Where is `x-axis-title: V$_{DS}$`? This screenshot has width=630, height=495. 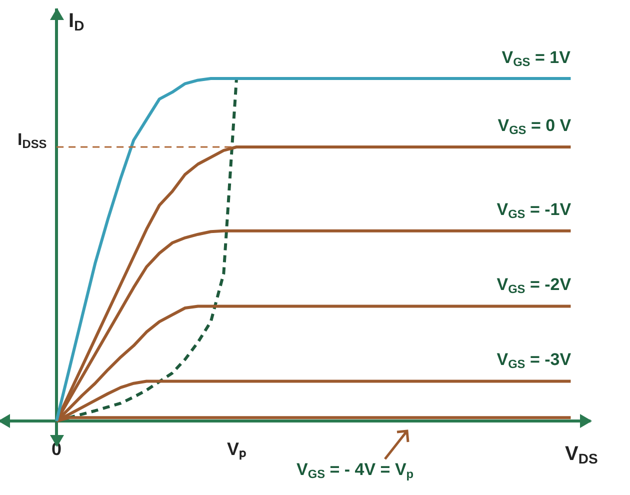 x-axis-title: V$_{DS}$ is located at coordinates (581, 455).